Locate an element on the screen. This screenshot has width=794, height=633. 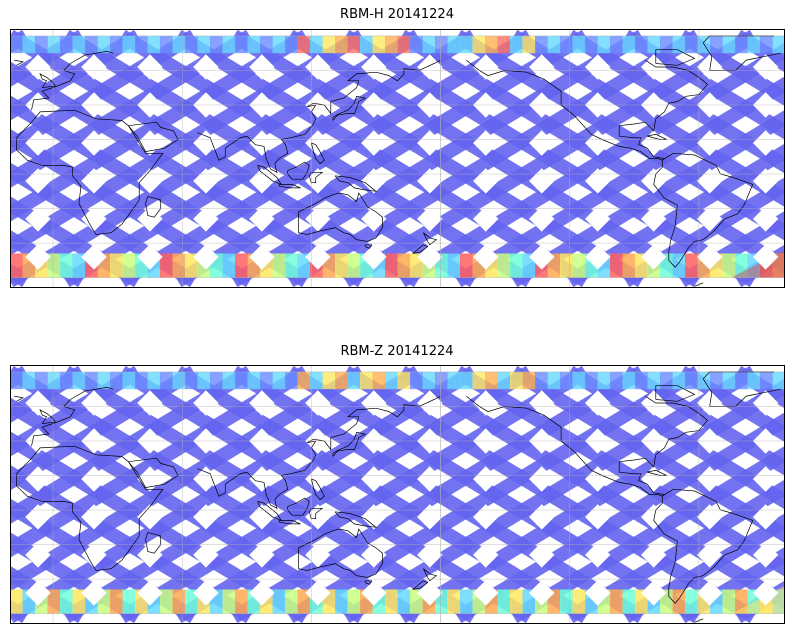
coastline-europe is located at coordinates (72, 81).